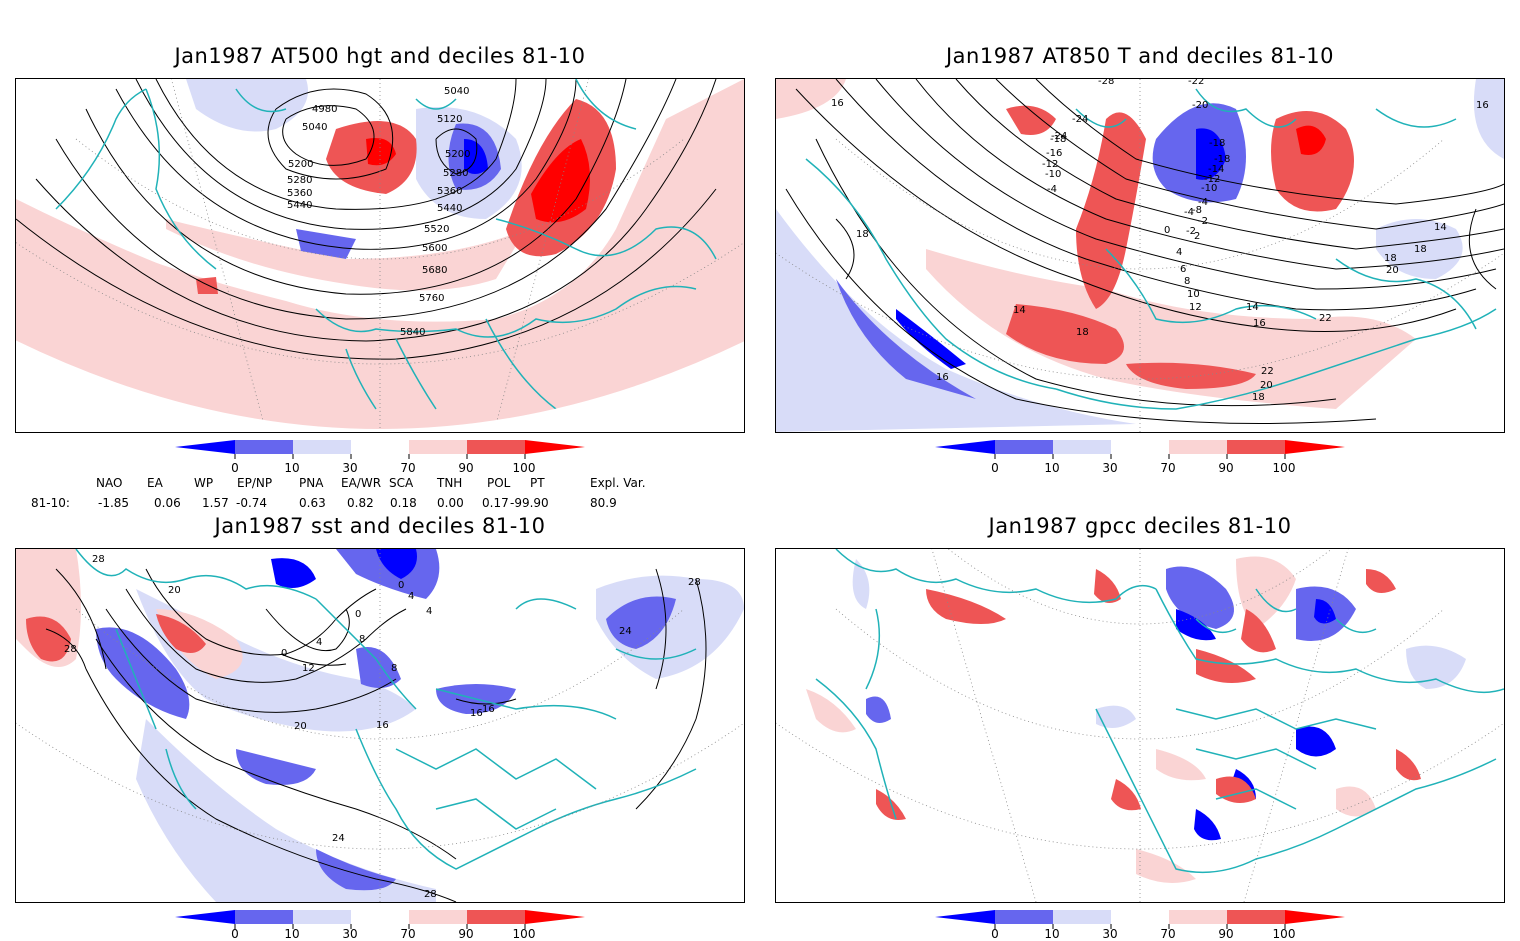 This screenshot has width=1520, height=941. What do you see at coordinates (436, 229) in the screenshot?
I see `contour-label: 5520` at bounding box center [436, 229].